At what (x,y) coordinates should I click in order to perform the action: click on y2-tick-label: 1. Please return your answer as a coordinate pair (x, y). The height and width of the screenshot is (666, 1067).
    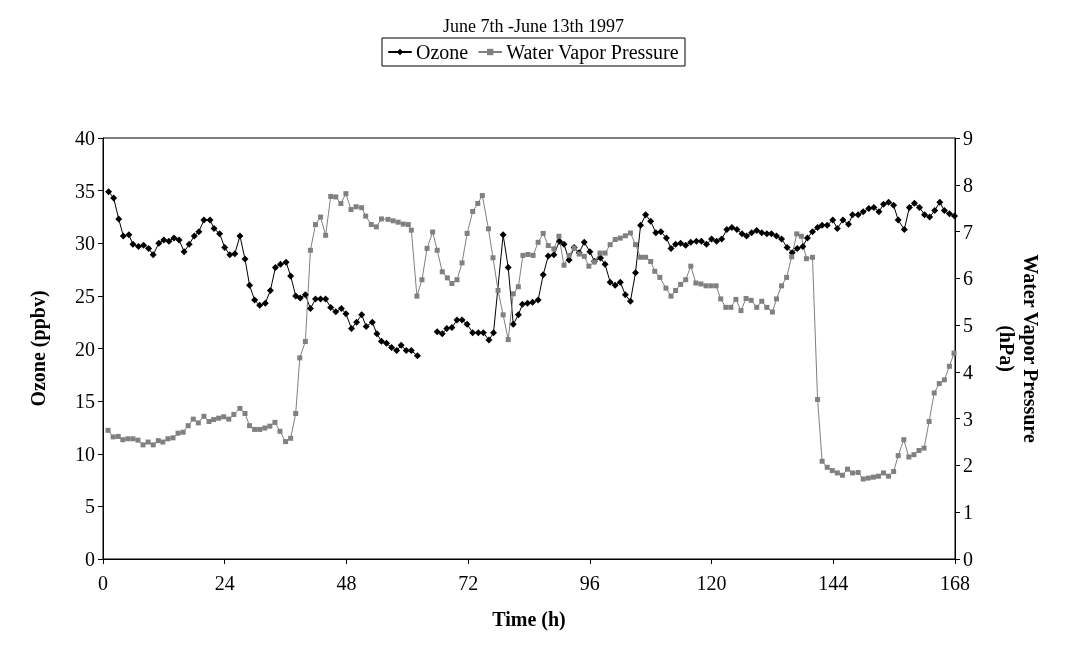
    Looking at the image, I should click on (968, 512).